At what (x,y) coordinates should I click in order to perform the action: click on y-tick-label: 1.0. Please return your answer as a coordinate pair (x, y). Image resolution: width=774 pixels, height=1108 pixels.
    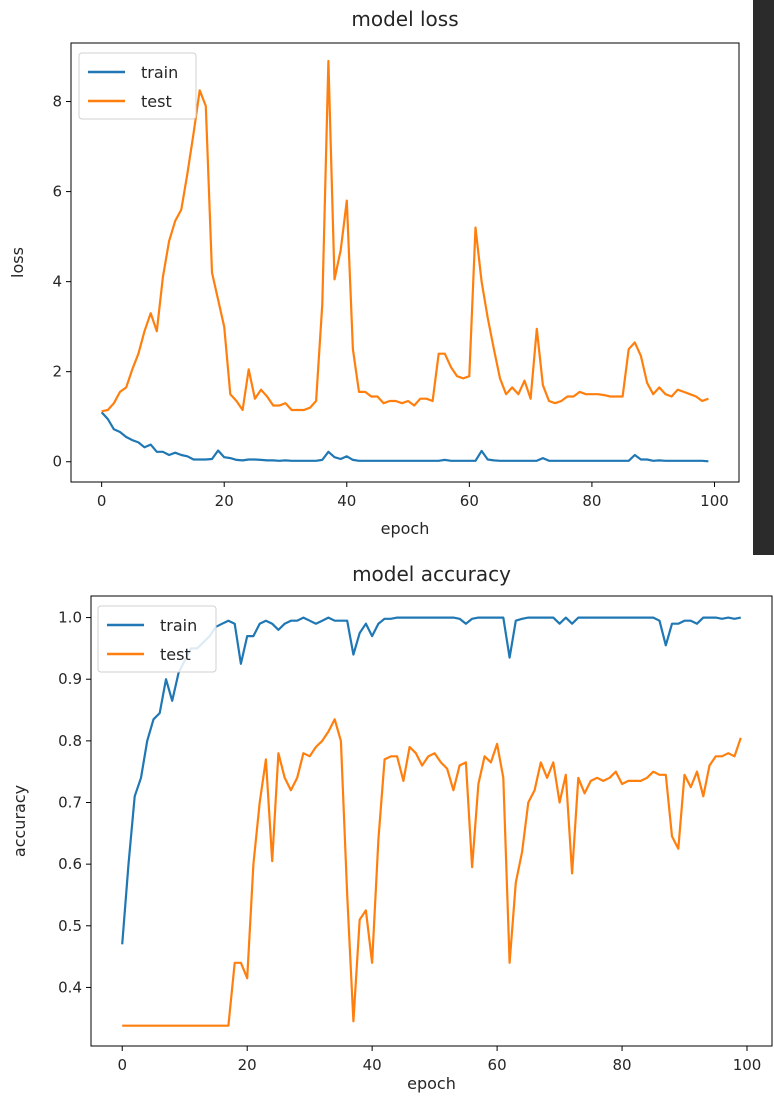
    Looking at the image, I should click on (70, 618).